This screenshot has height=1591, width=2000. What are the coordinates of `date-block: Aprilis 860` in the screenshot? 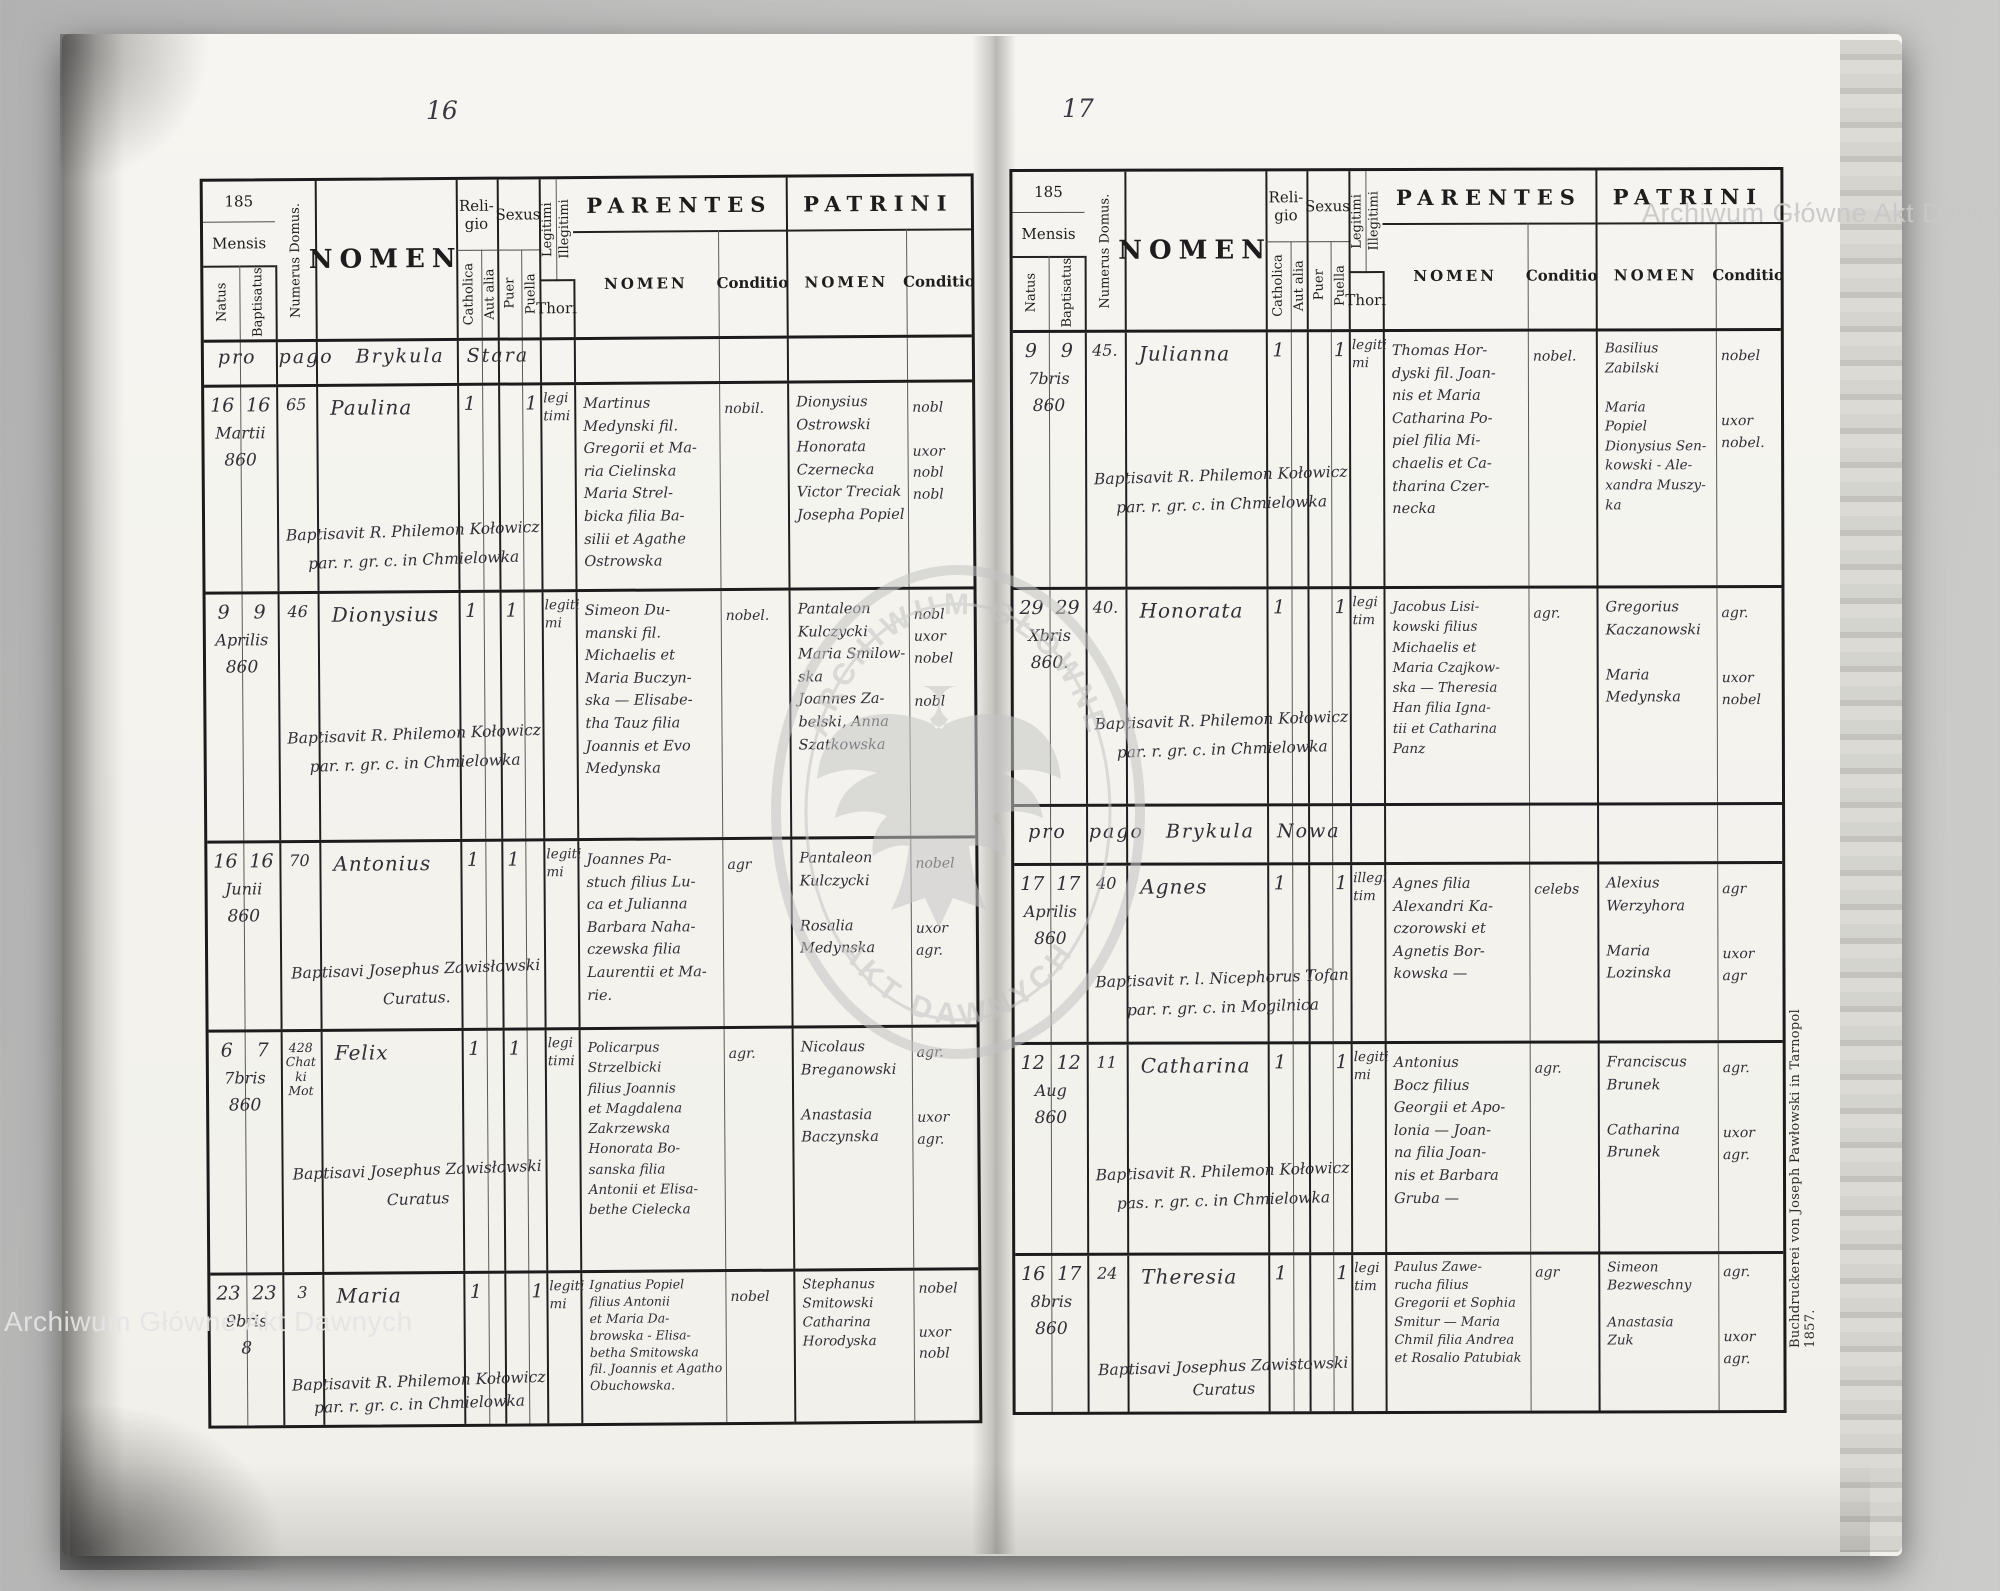 It's located at (242, 654).